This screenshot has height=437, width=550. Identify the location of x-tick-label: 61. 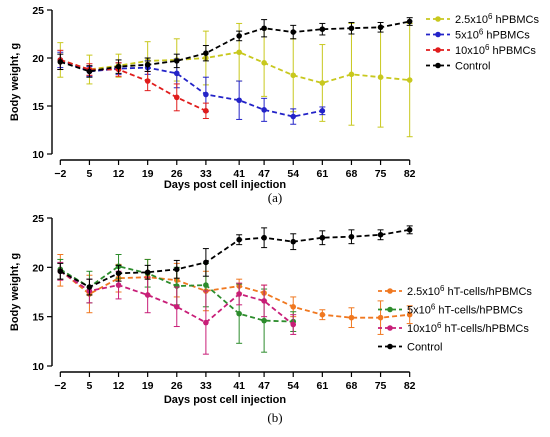
(322, 386).